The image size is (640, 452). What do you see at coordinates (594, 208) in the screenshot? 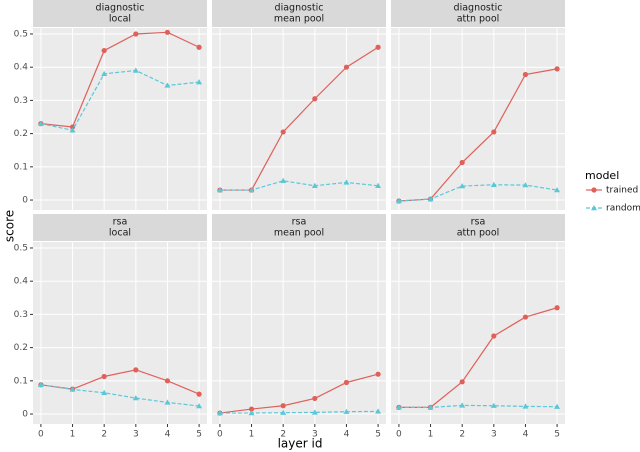
I see `legend-marker` at bounding box center [594, 208].